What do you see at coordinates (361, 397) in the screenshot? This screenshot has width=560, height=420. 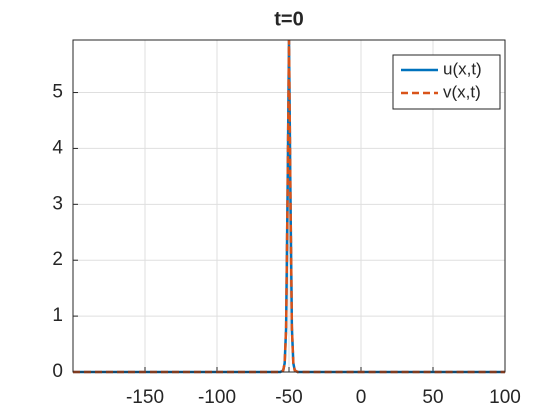 I see `x-tick-label: 0` at bounding box center [361, 397].